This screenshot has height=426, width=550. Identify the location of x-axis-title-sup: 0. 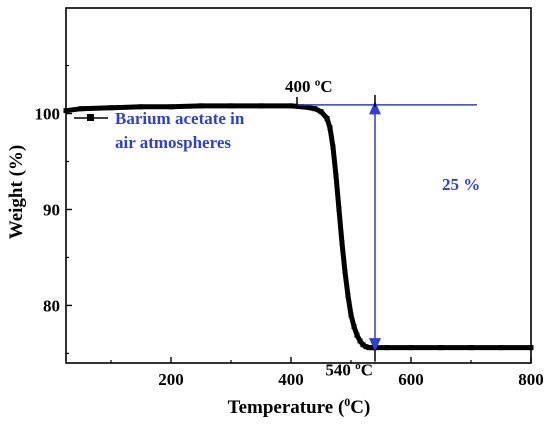
(347, 402).